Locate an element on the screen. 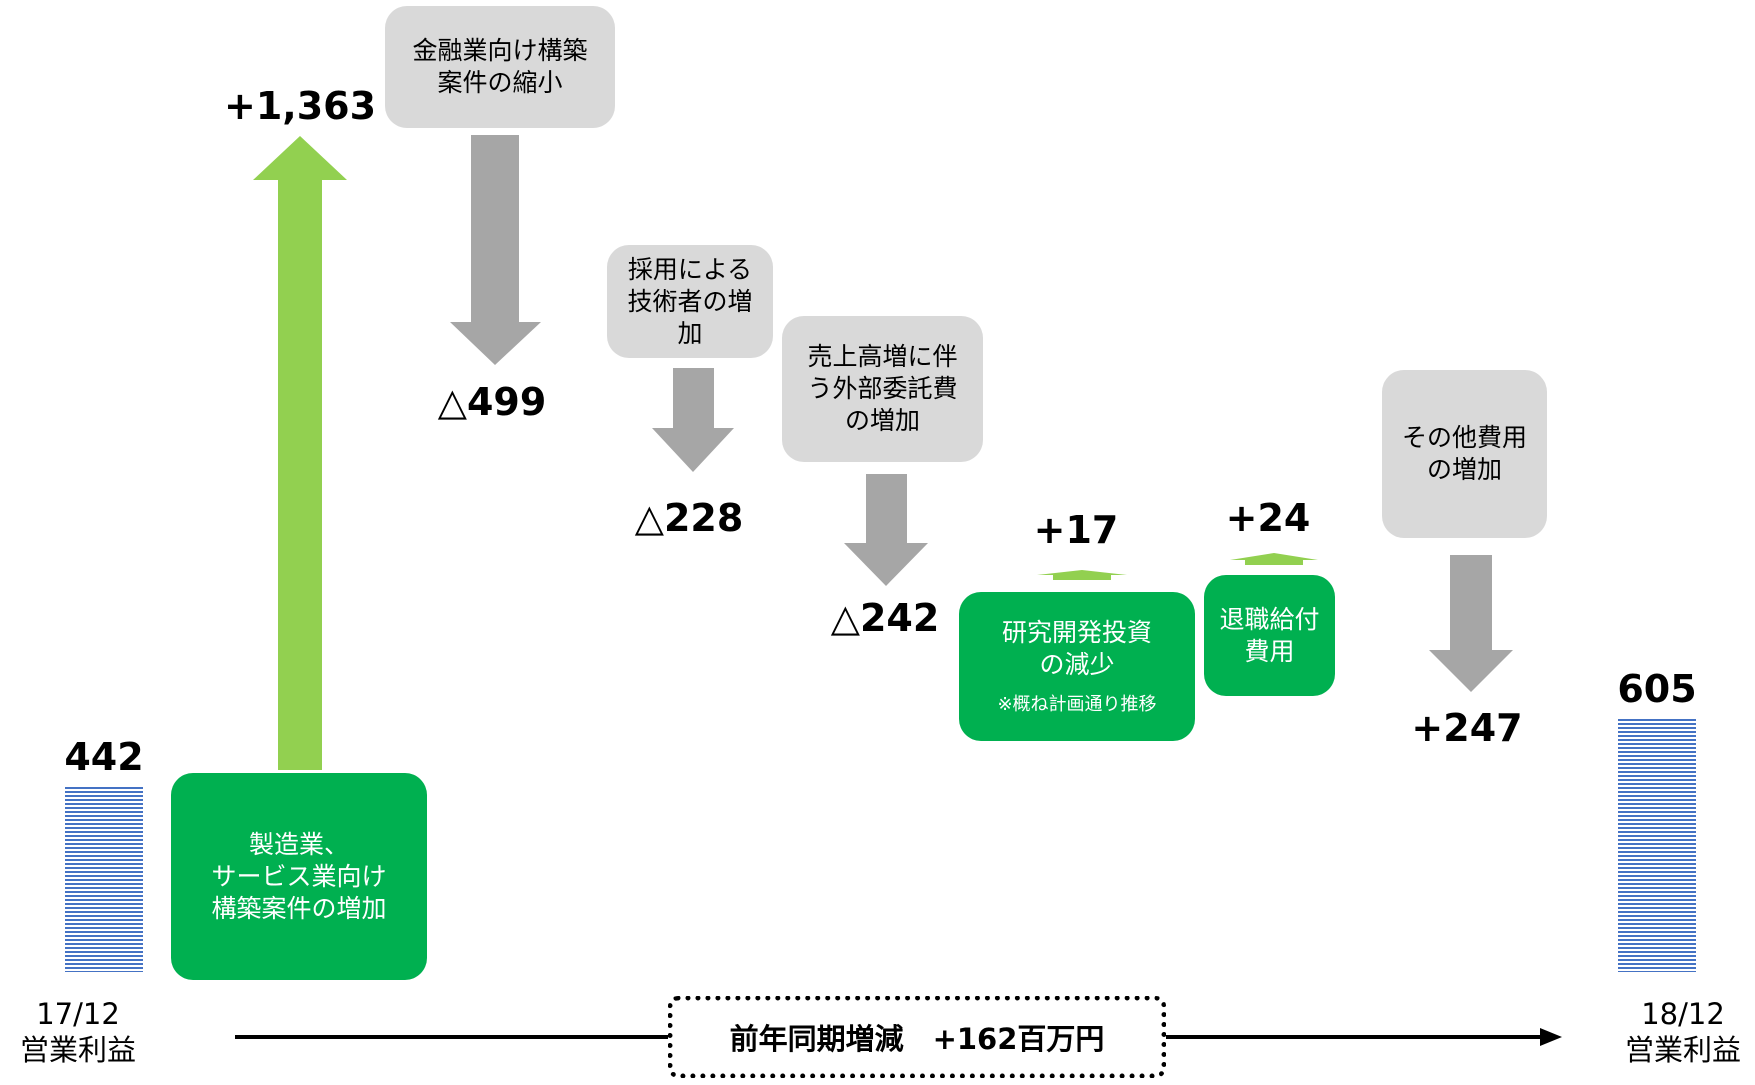  start-axis-label: 17/12 営業利益 is located at coordinates (78, 1032).